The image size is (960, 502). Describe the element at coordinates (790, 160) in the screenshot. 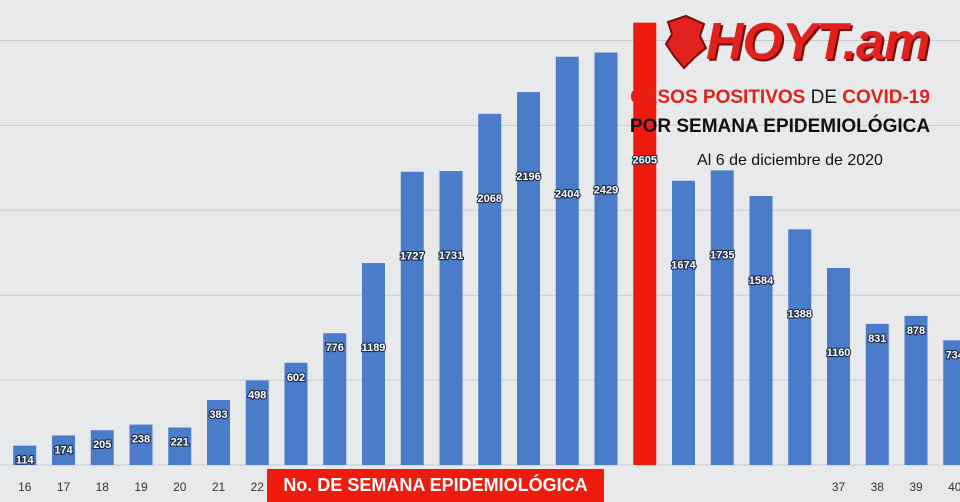

I see `chart-subtitle: Al 6 de diciembre de 2020` at that location.